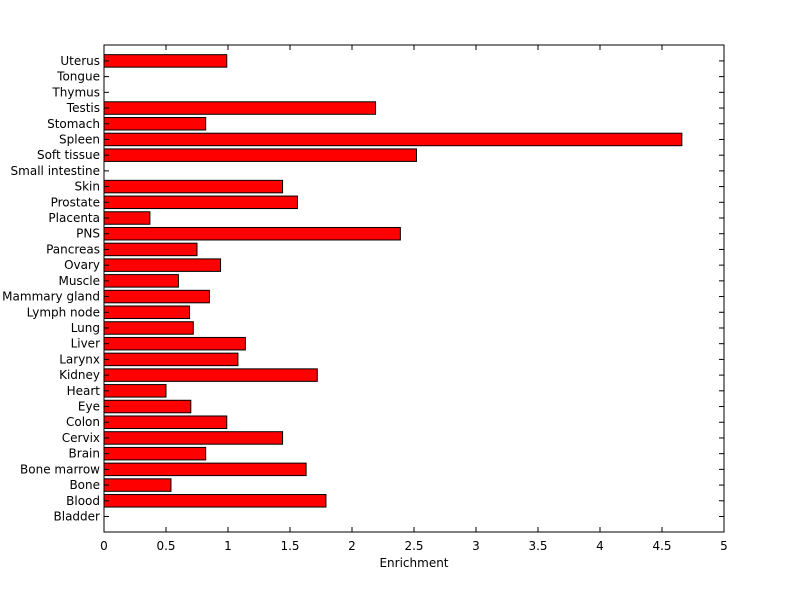 This screenshot has height=599, width=800. What do you see at coordinates (75, 202) in the screenshot?
I see `y-tick-label: Prostate` at bounding box center [75, 202].